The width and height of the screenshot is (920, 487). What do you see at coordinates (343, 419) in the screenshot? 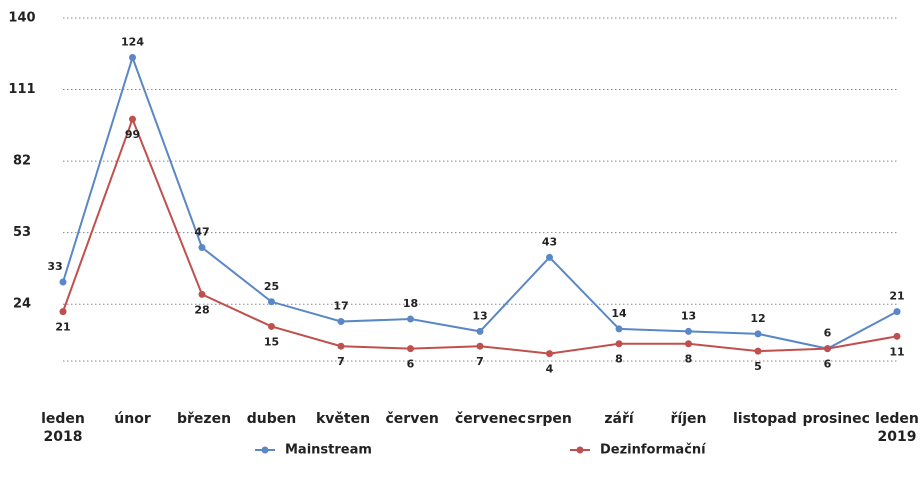
I see `x-tick-text: květen` at bounding box center [343, 419].